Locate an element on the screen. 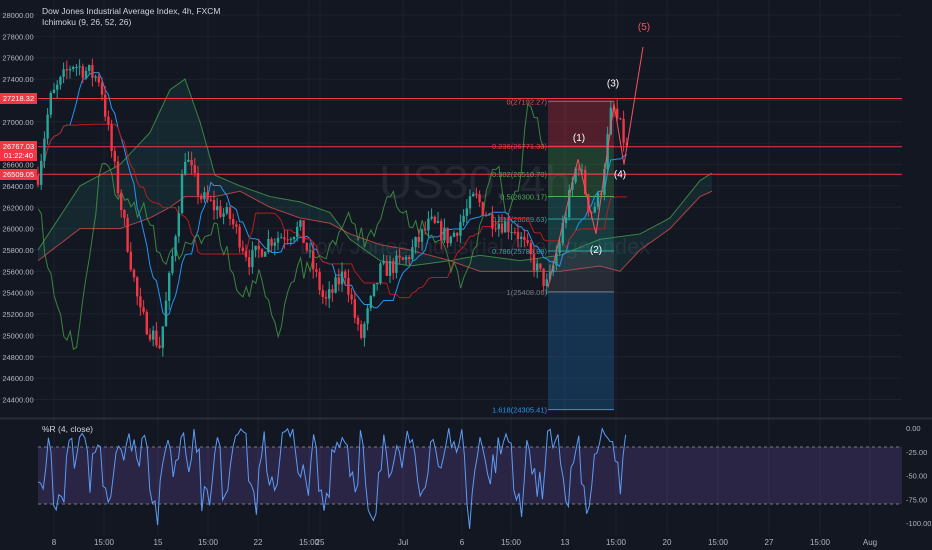  price-label: 26509.05 is located at coordinates (18, 174).